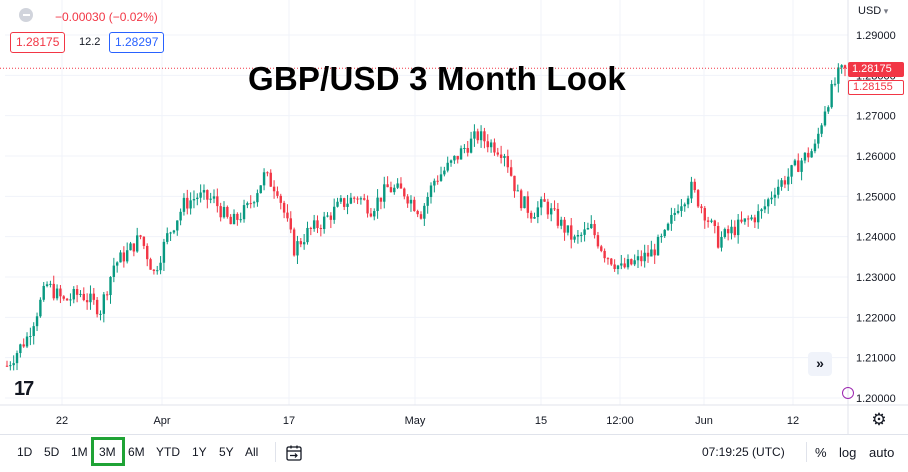 This screenshot has width=908, height=472. I want to click on utc-clock: 07:19:25 (UTC), so click(743, 452).